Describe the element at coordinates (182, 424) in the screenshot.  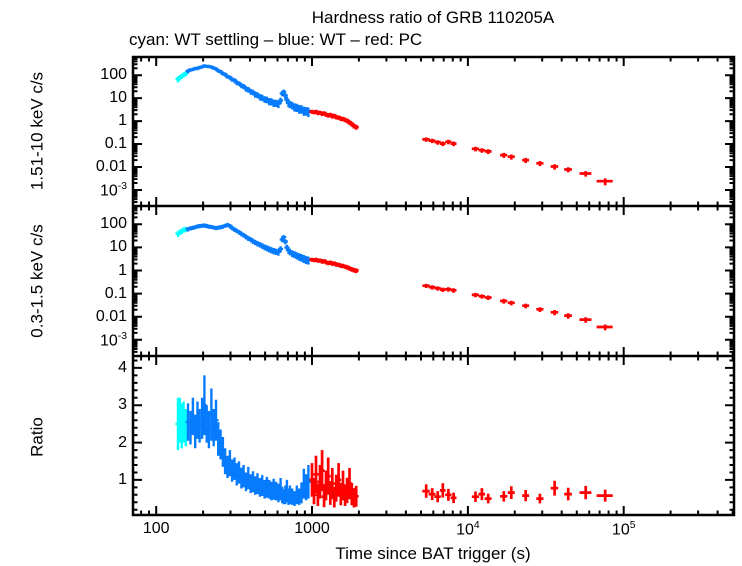
I see `series-ratio-wt_settling` at that location.